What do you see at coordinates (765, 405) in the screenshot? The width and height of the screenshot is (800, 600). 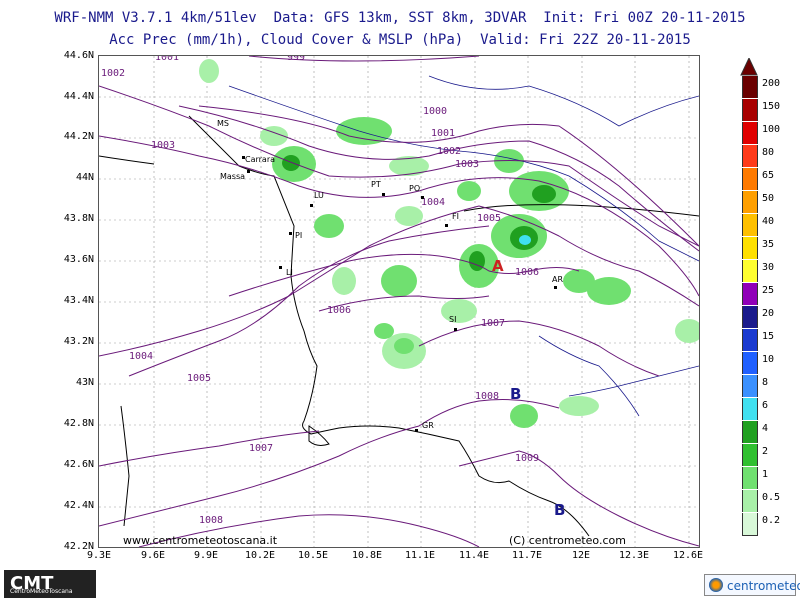 I see `colorbar-label: 6` at bounding box center [765, 405].